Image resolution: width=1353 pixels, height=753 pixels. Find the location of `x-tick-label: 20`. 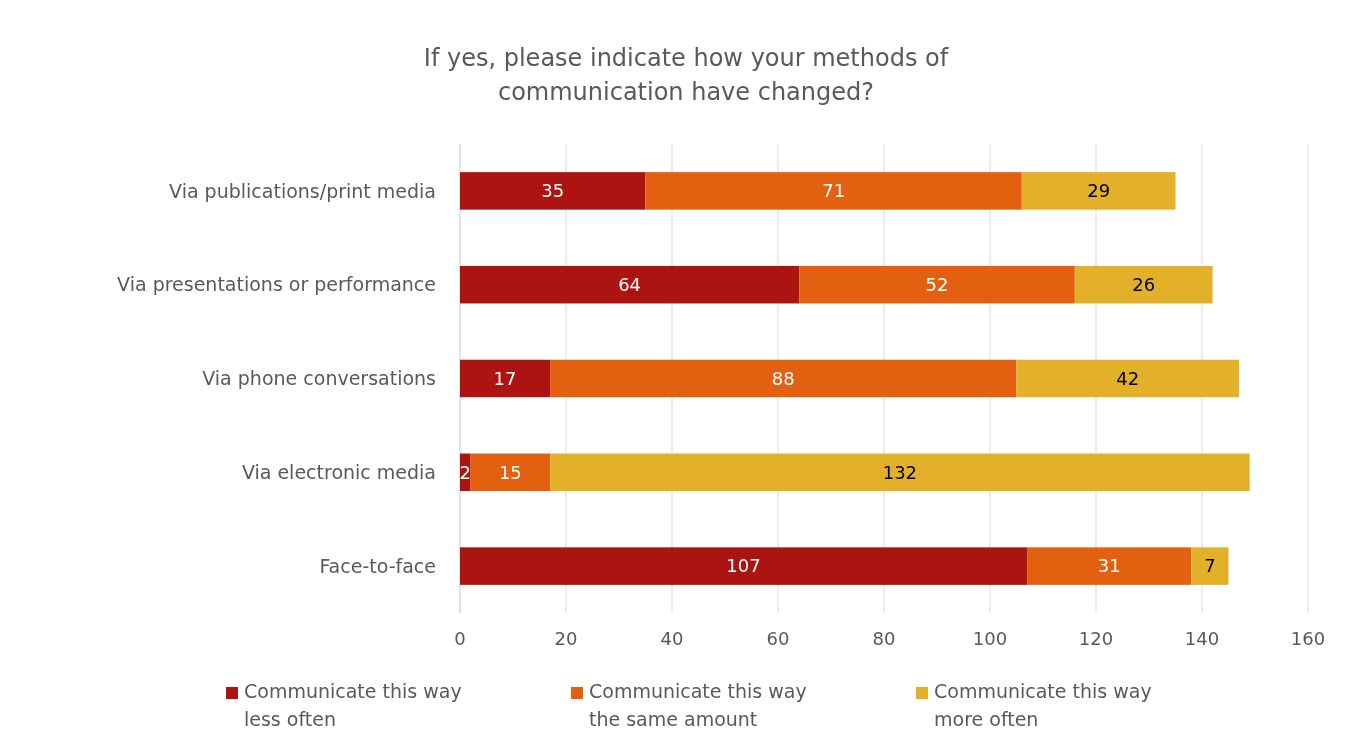

x-tick-label: 20 is located at coordinates (566, 638).